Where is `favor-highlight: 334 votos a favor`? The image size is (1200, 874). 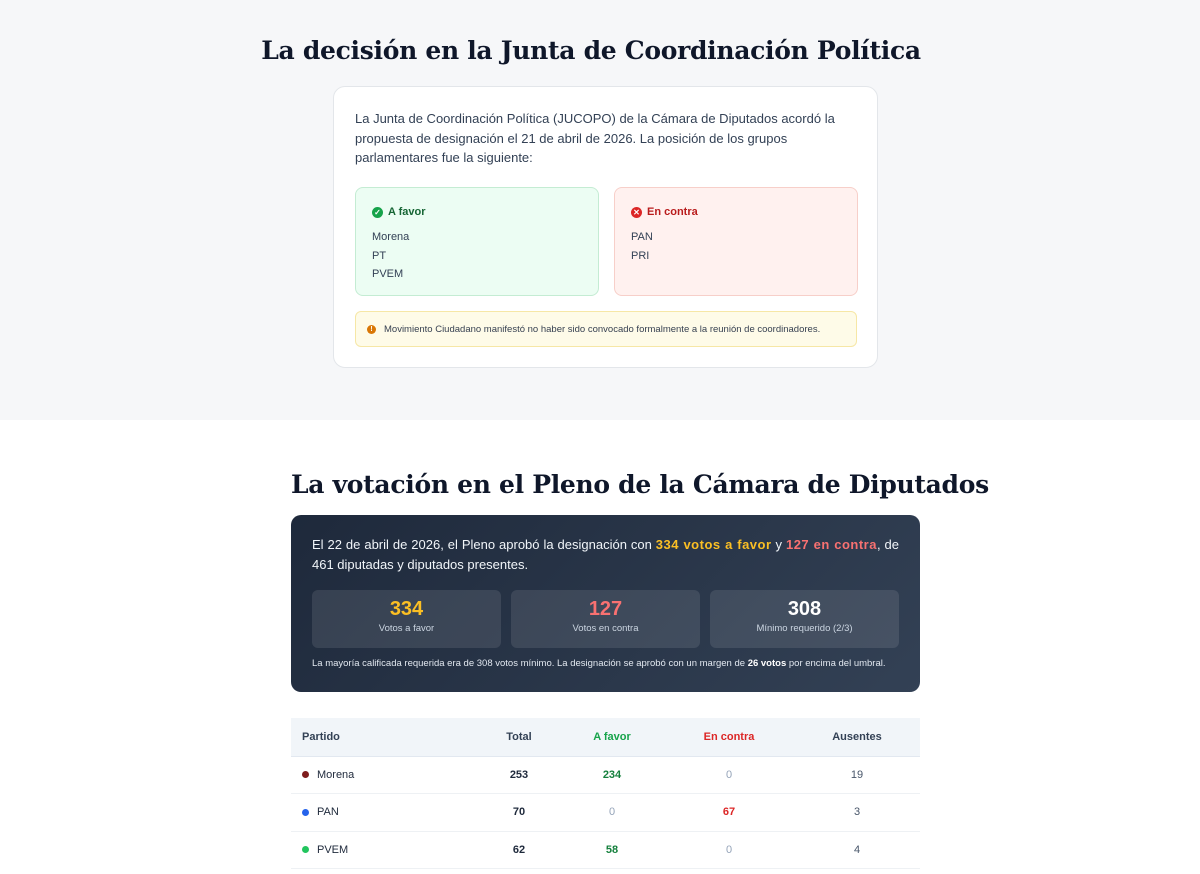
favor-highlight: 334 votos a favor is located at coordinates (713, 544).